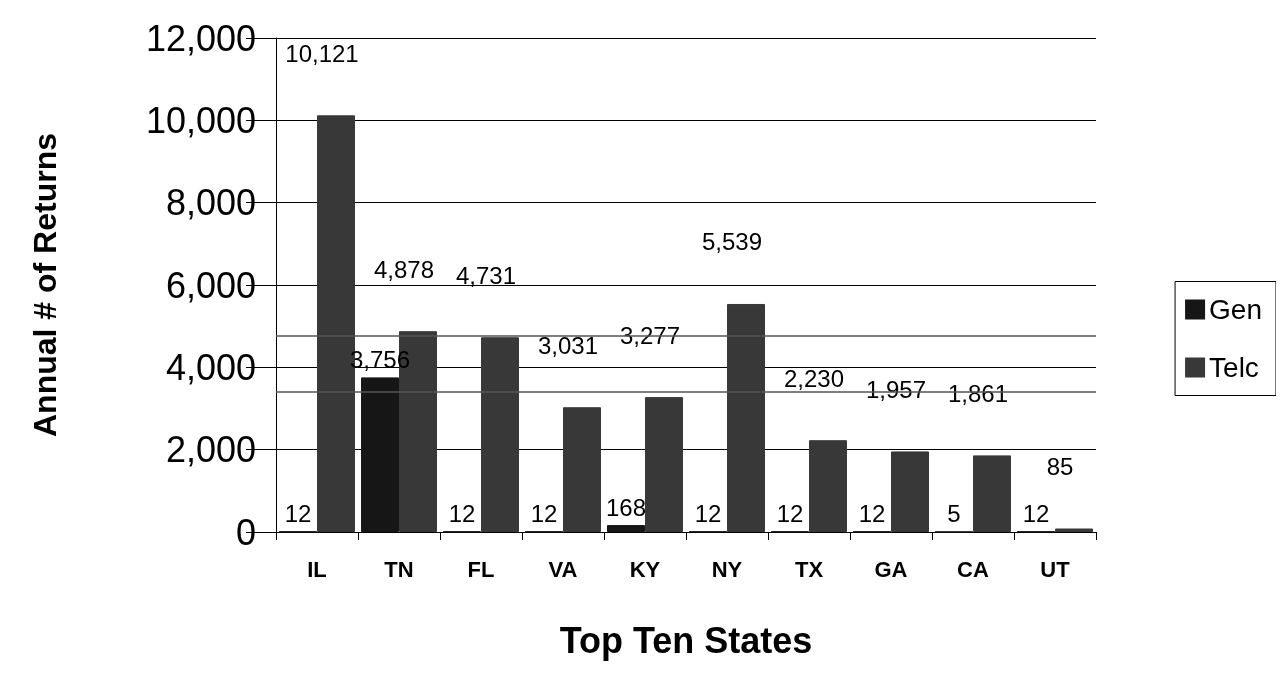  Describe the element at coordinates (1236, 309) in the screenshot. I see `legend-label: Gen` at that location.